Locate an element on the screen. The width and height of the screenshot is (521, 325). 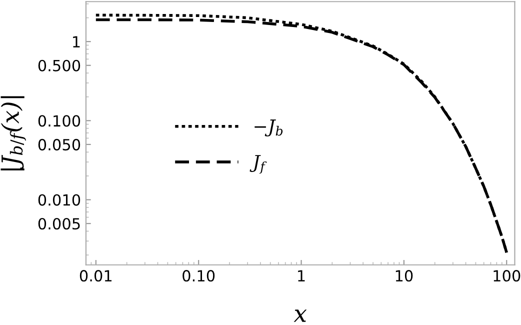
legend-label: J$_{f}$ is located at coordinates (258, 164).